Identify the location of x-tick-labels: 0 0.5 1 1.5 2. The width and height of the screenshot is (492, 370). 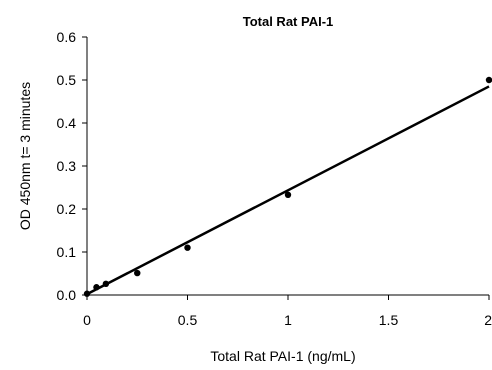
(287, 320).